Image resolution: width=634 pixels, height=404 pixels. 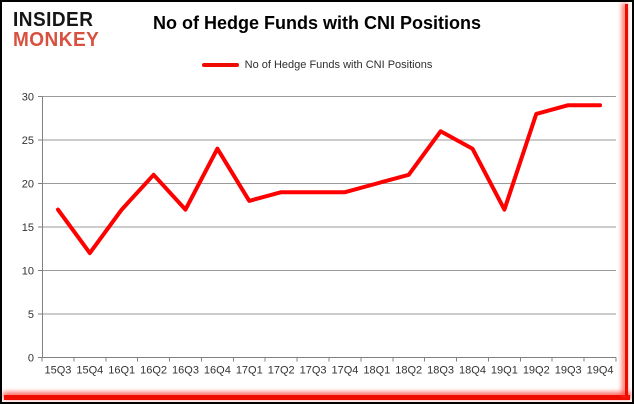 What do you see at coordinates (626, 200) in the screenshot?
I see `right-accent-bar` at bounding box center [626, 200].